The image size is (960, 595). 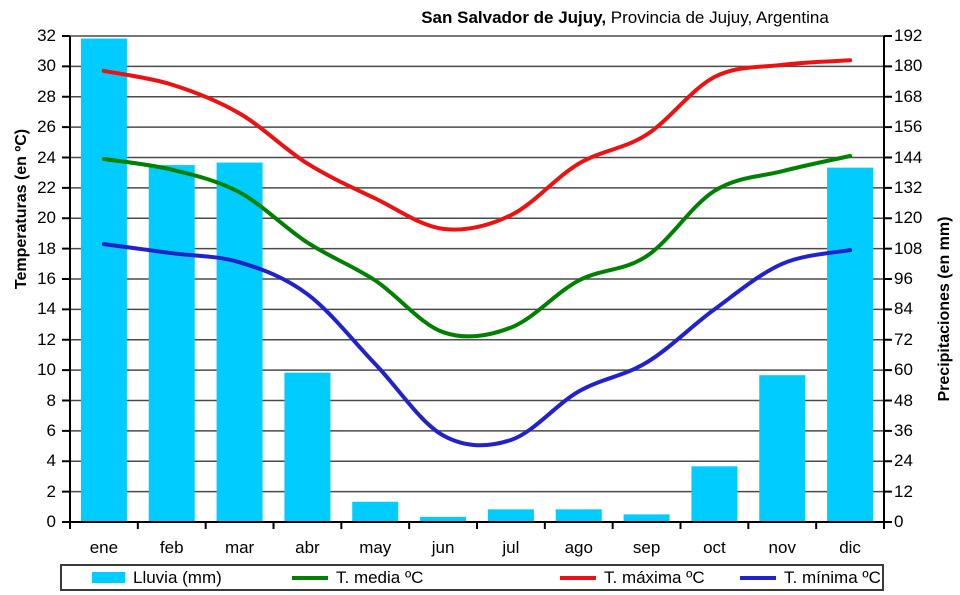 I want to click on left-tick-4: 4, so click(x=51, y=461).